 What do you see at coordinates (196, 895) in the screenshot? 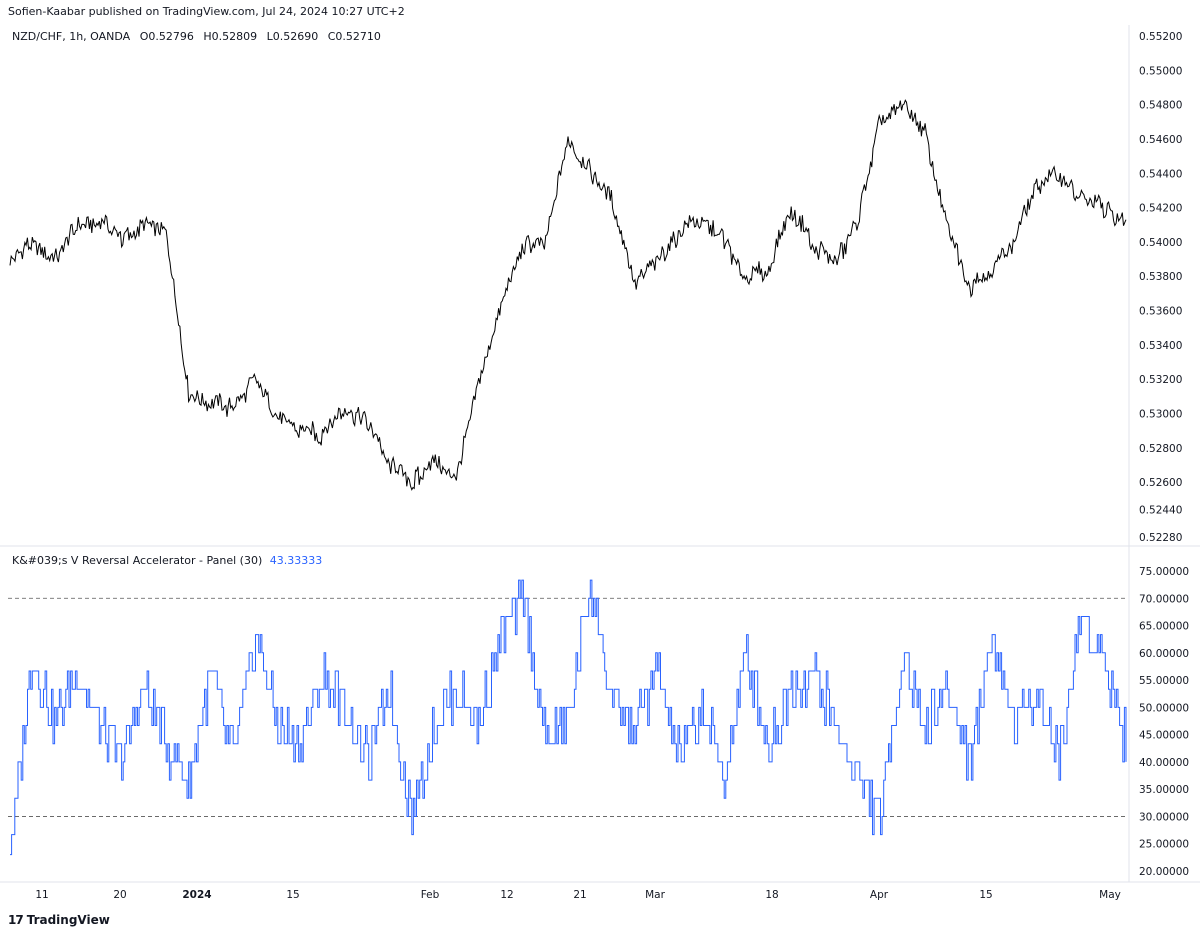
I see `time-tick-label: 2024` at bounding box center [196, 895].